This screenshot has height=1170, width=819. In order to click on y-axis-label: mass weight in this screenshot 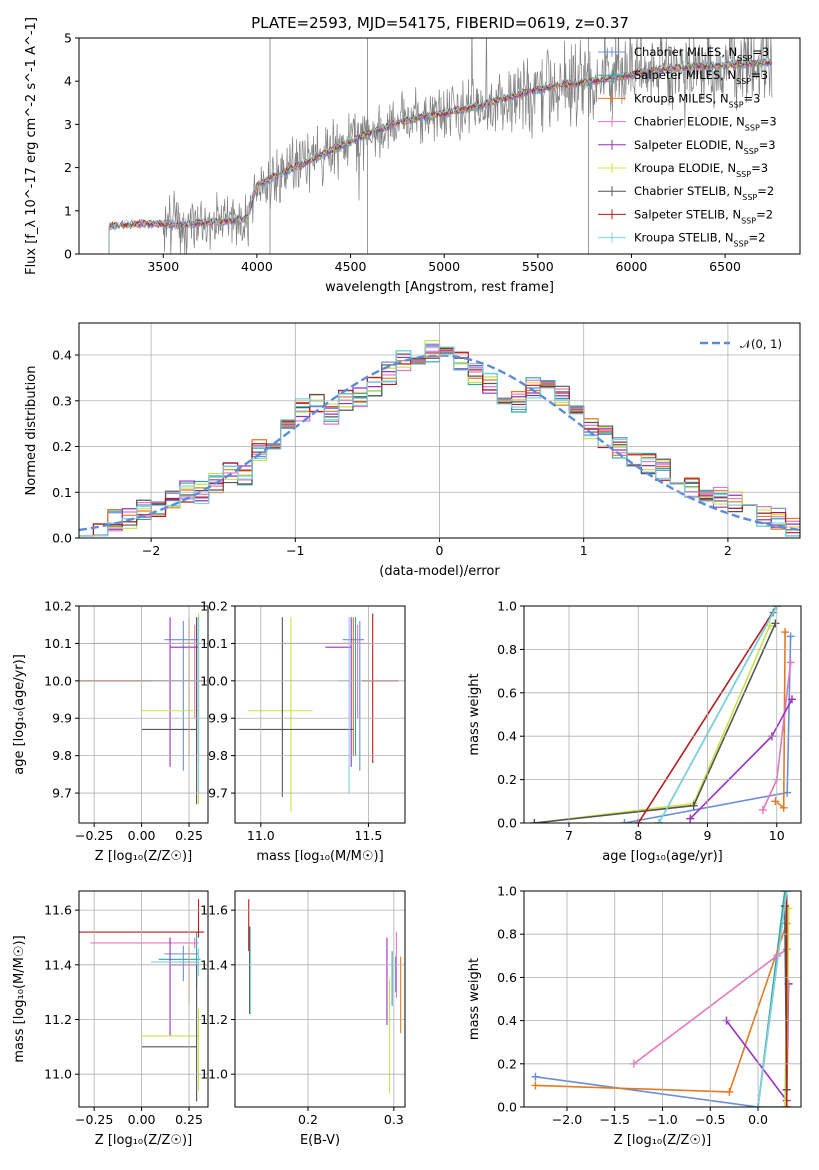, I will do `click(474, 999)`.